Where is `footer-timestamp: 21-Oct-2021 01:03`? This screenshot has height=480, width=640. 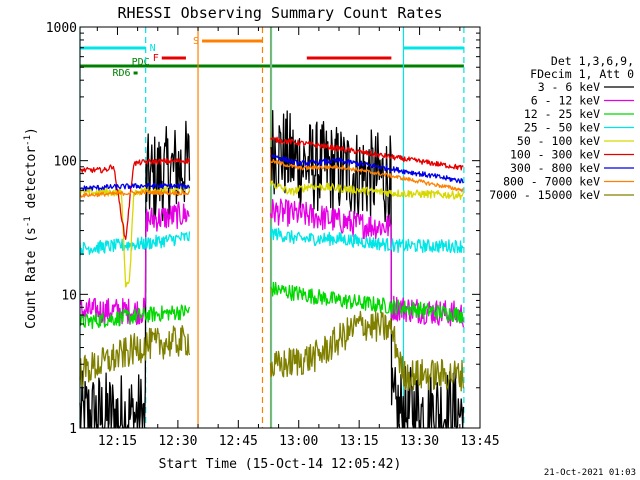
footer-timestamp: 21-Oct-2021 01:03 is located at coordinates (590, 473).